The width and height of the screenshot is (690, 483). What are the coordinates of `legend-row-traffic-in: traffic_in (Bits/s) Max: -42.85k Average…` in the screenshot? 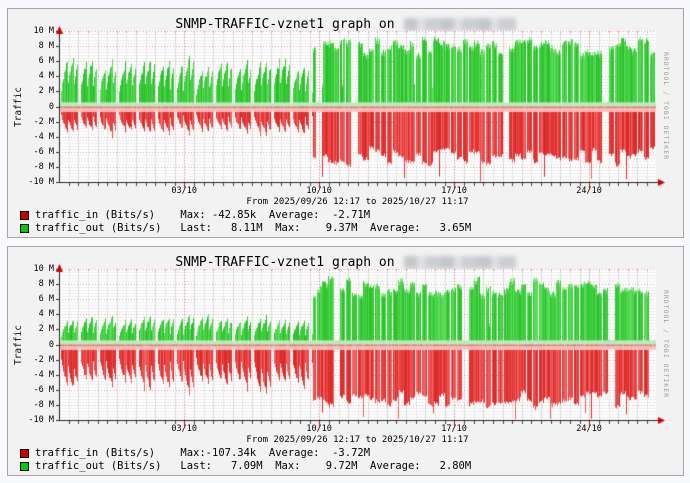 It's located at (245, 215).